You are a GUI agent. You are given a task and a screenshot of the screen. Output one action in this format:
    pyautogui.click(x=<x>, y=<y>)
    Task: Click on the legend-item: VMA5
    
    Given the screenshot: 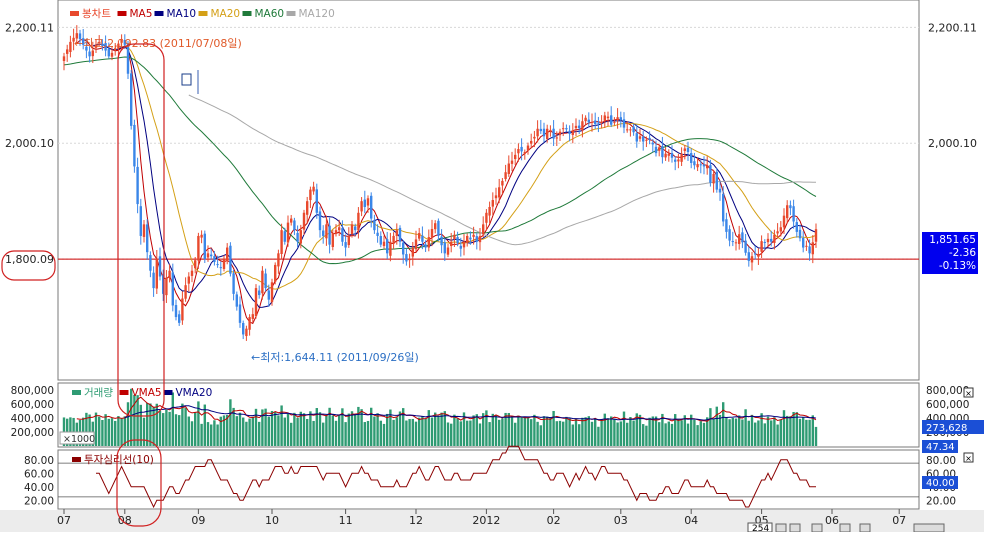 What is the action you would take?
    pyautogui.click(x=140, y=393)
    